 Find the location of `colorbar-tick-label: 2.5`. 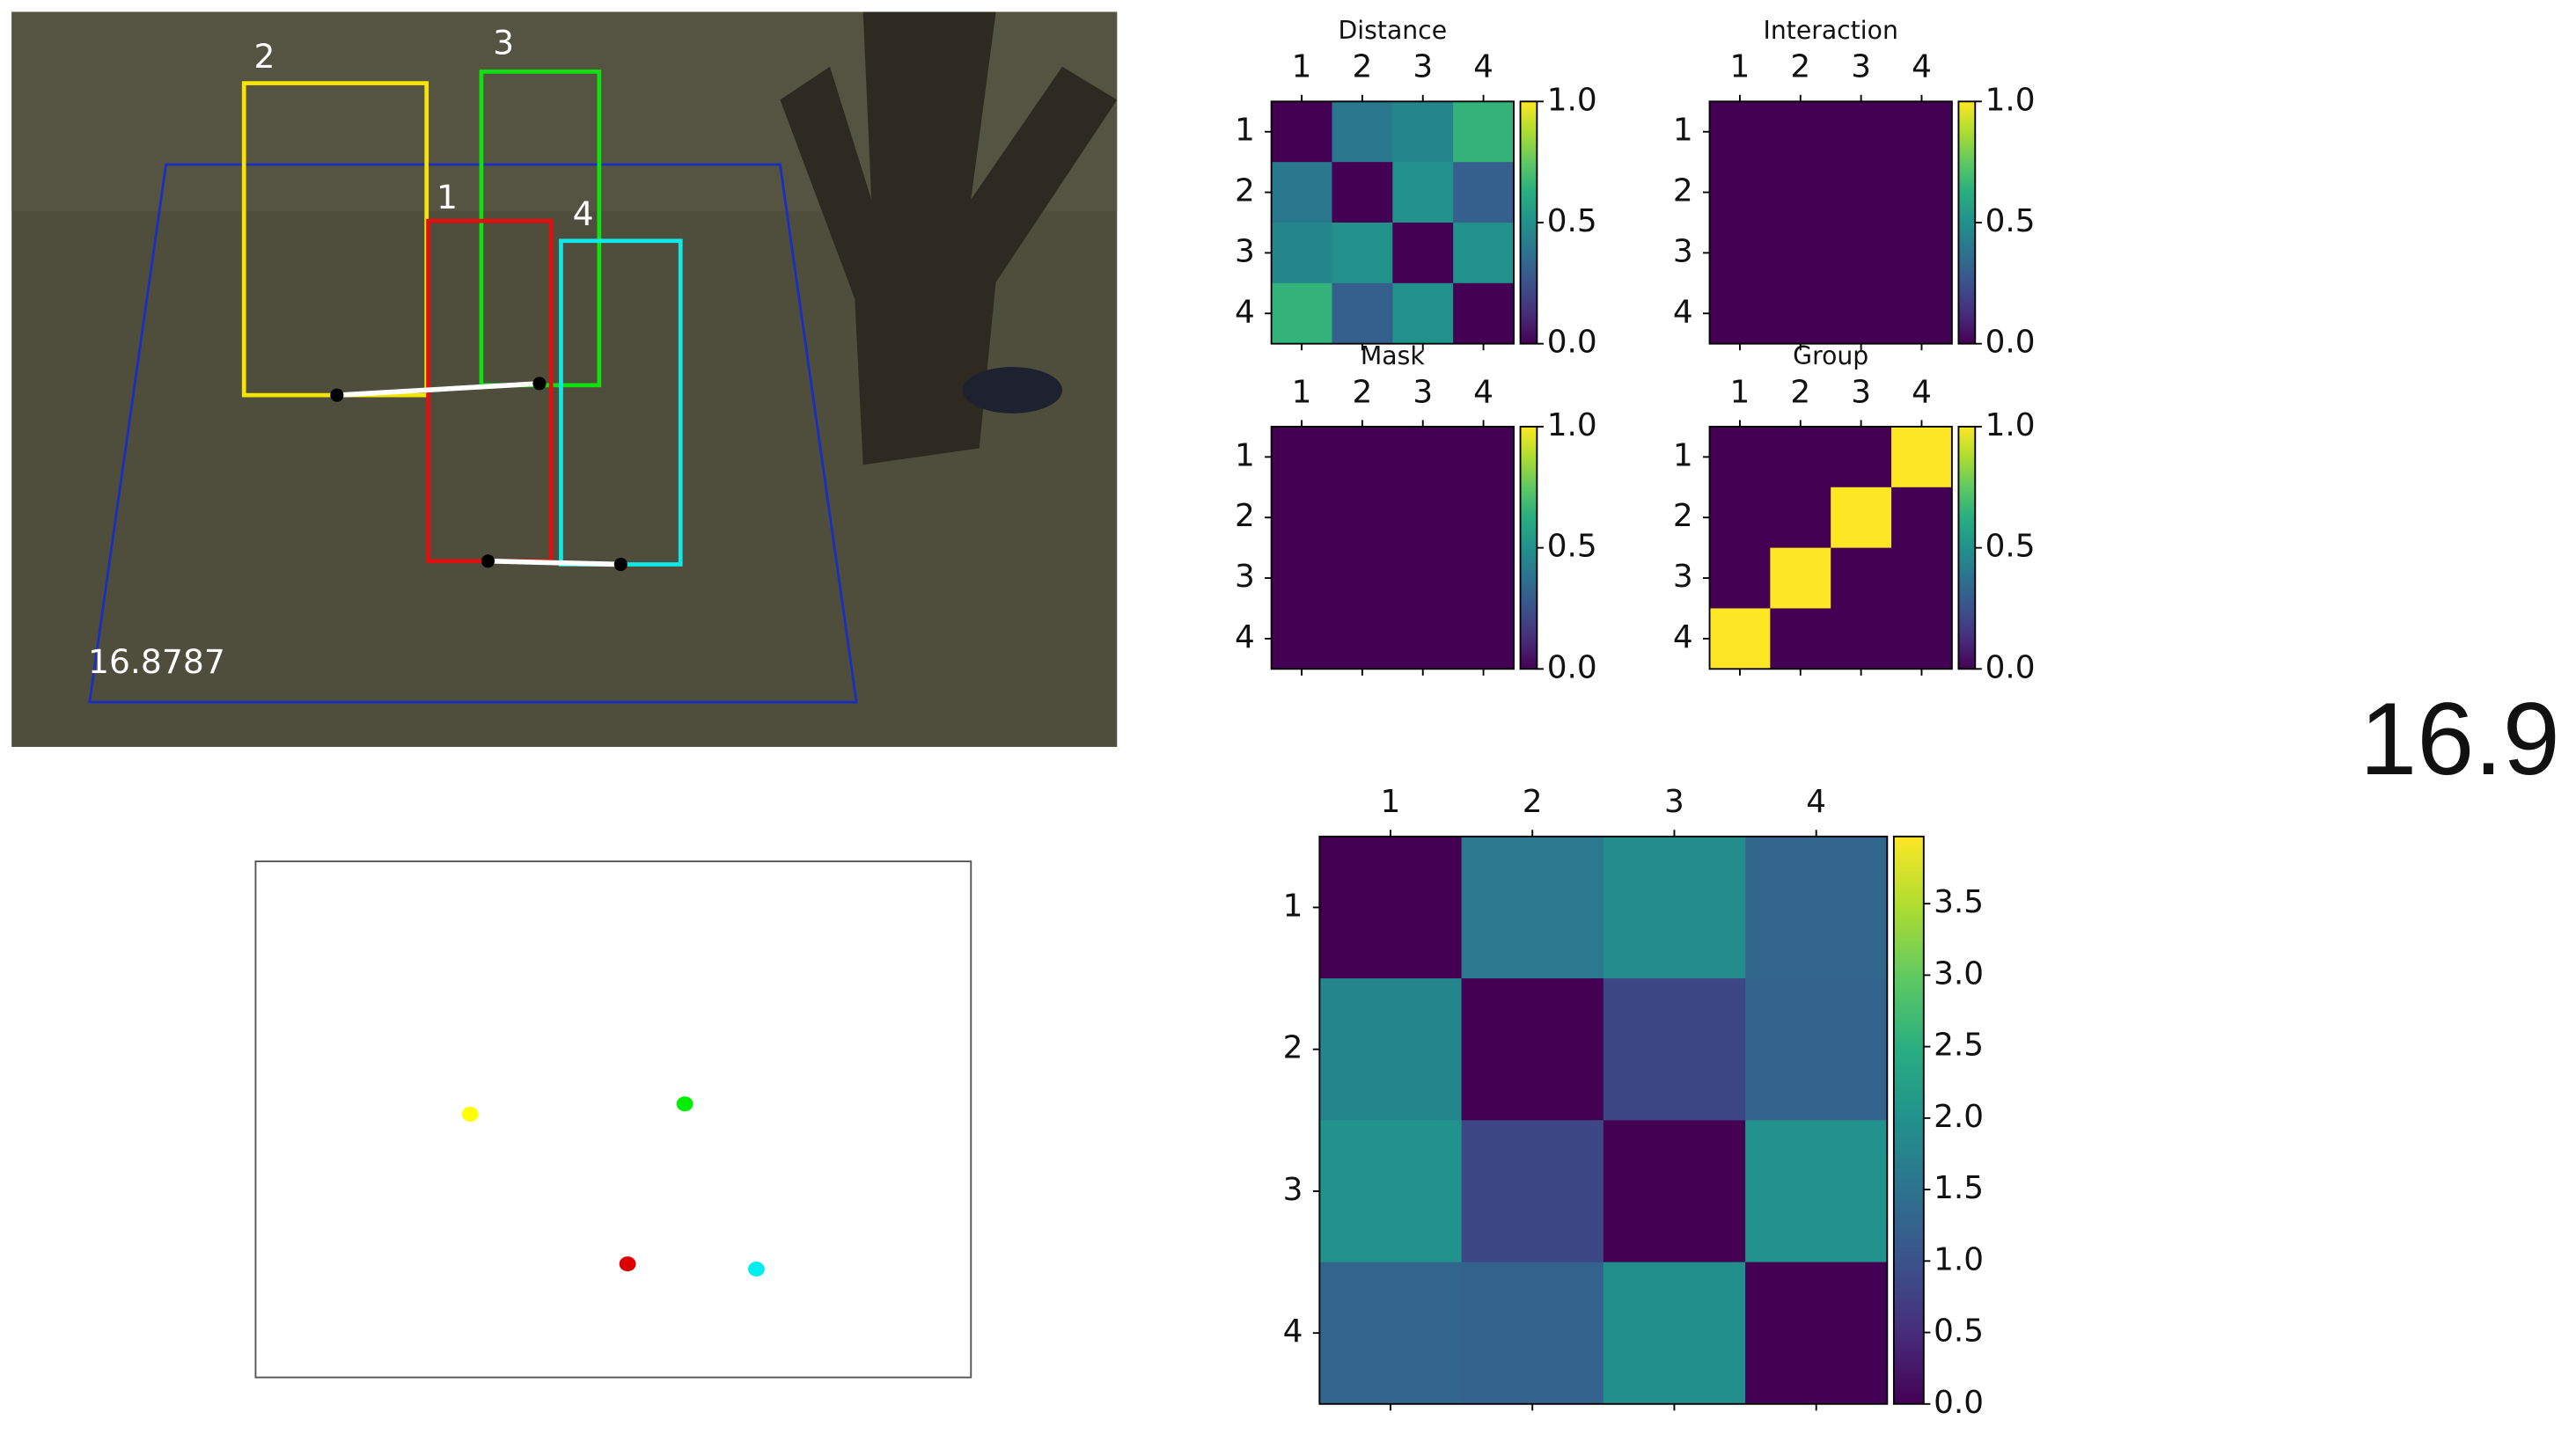

colorbar-tick-label: 2.5 is located at coordinates (1959, 1046).